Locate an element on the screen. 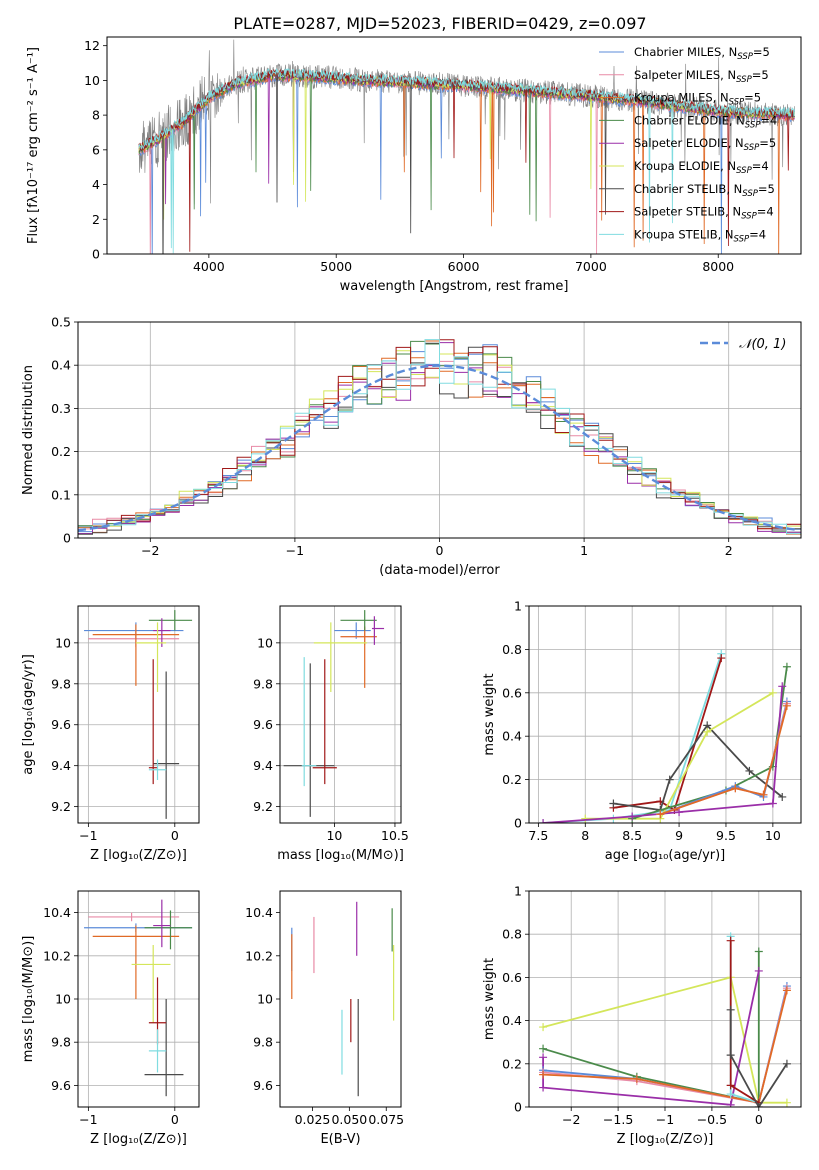  y-tick-label: 6 is located at coordinates (96, 149).